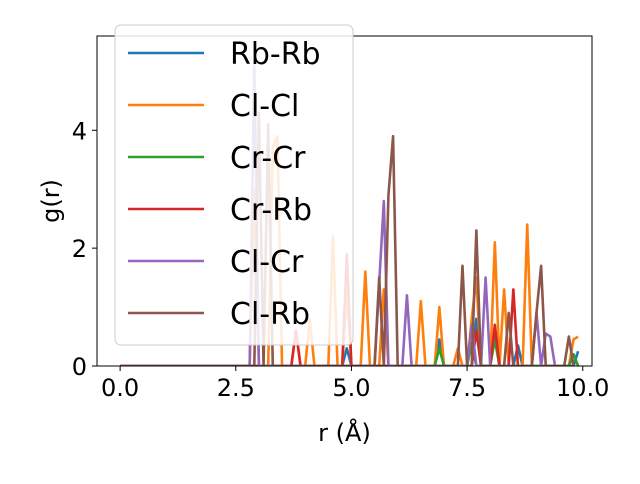 Image resolution: width=640 pixels, height=484 pixels. I want to click on y-axis-label: g(r), so click(51, 201).